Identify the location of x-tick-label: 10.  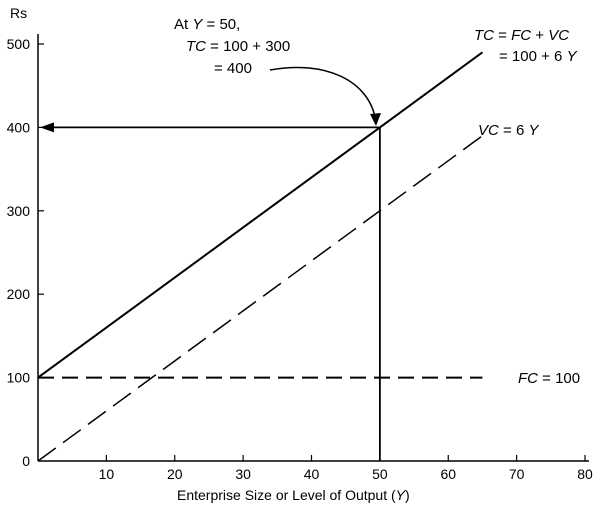
(107, 474).